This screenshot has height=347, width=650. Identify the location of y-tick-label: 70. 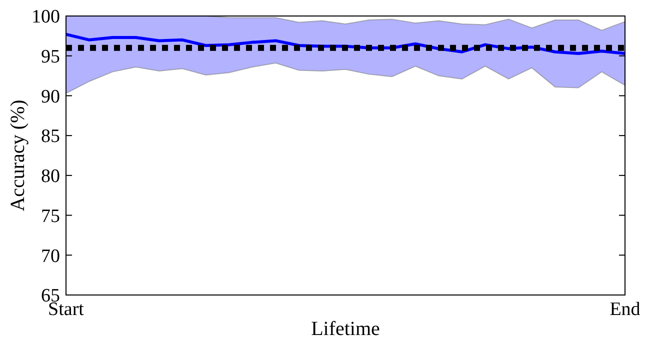
(50, 256).